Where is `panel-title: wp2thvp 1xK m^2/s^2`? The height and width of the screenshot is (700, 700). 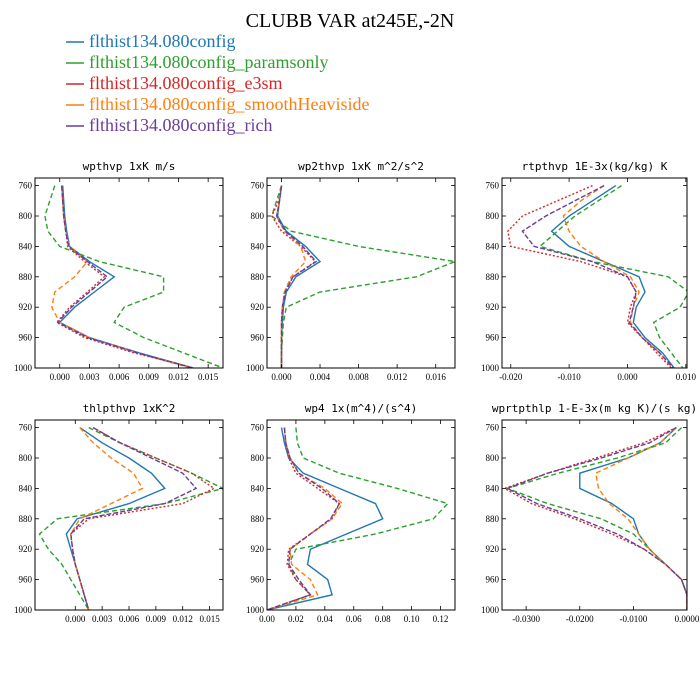
panel-title: wp2thvp 1xK m^2/s^2 is located at coordinates (361, 166).